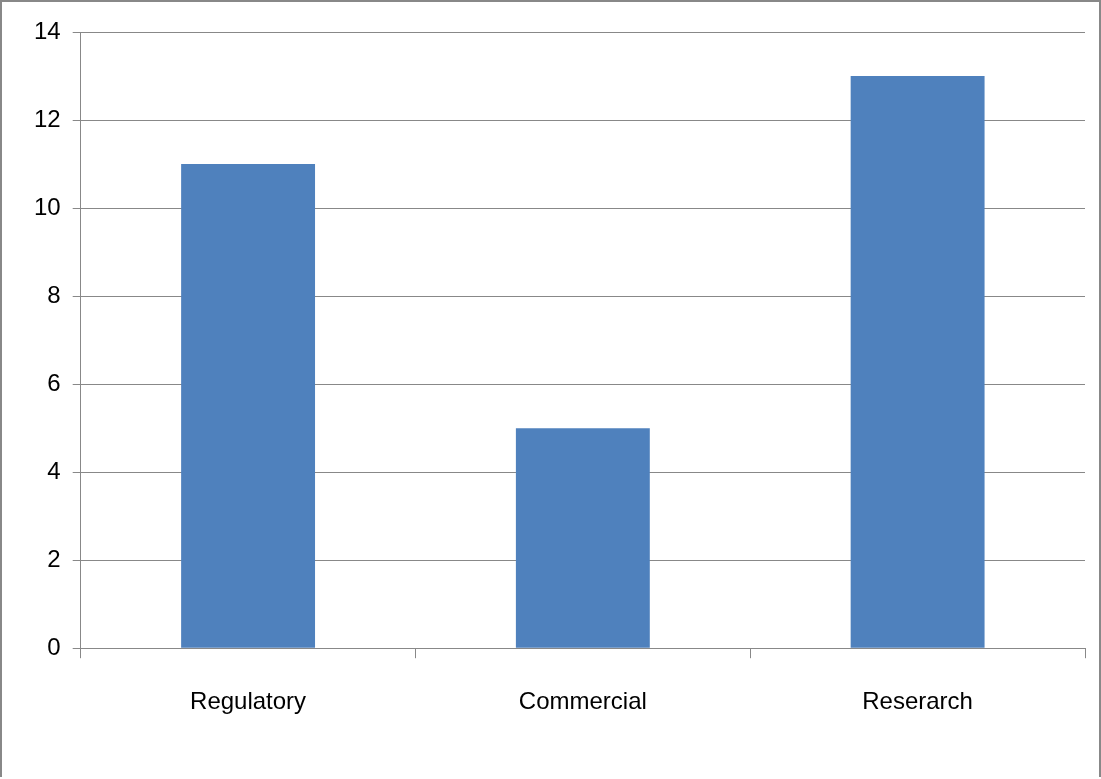 The image size is (1101, 779). Describe the element at coordinates (47, 30) in the screenshot. I see `y-tick-label: 14` at that location.